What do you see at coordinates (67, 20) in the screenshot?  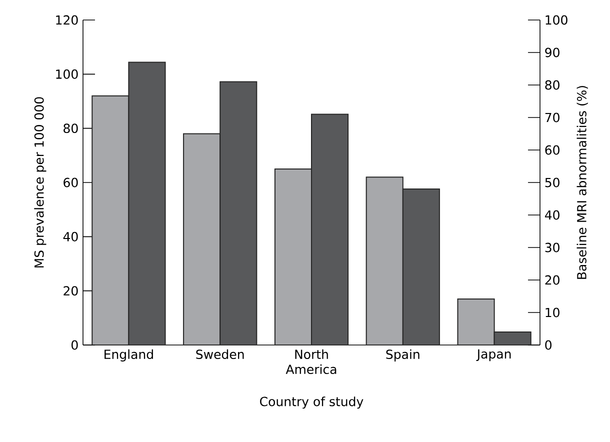 I see `y-tick-label: 120` at bounding box center [67, 20].